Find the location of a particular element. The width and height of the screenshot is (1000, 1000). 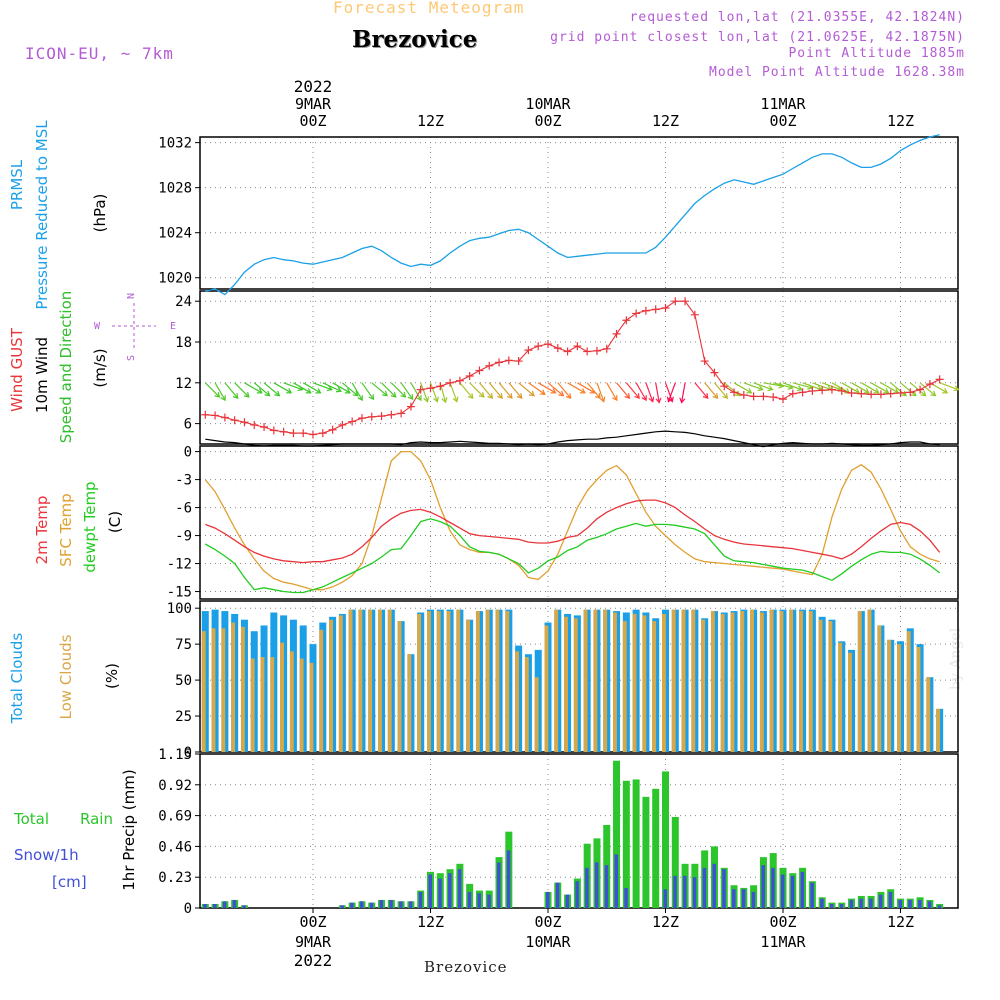

ytick-label-pressure: 1020 is located at coordinates (175, 279).